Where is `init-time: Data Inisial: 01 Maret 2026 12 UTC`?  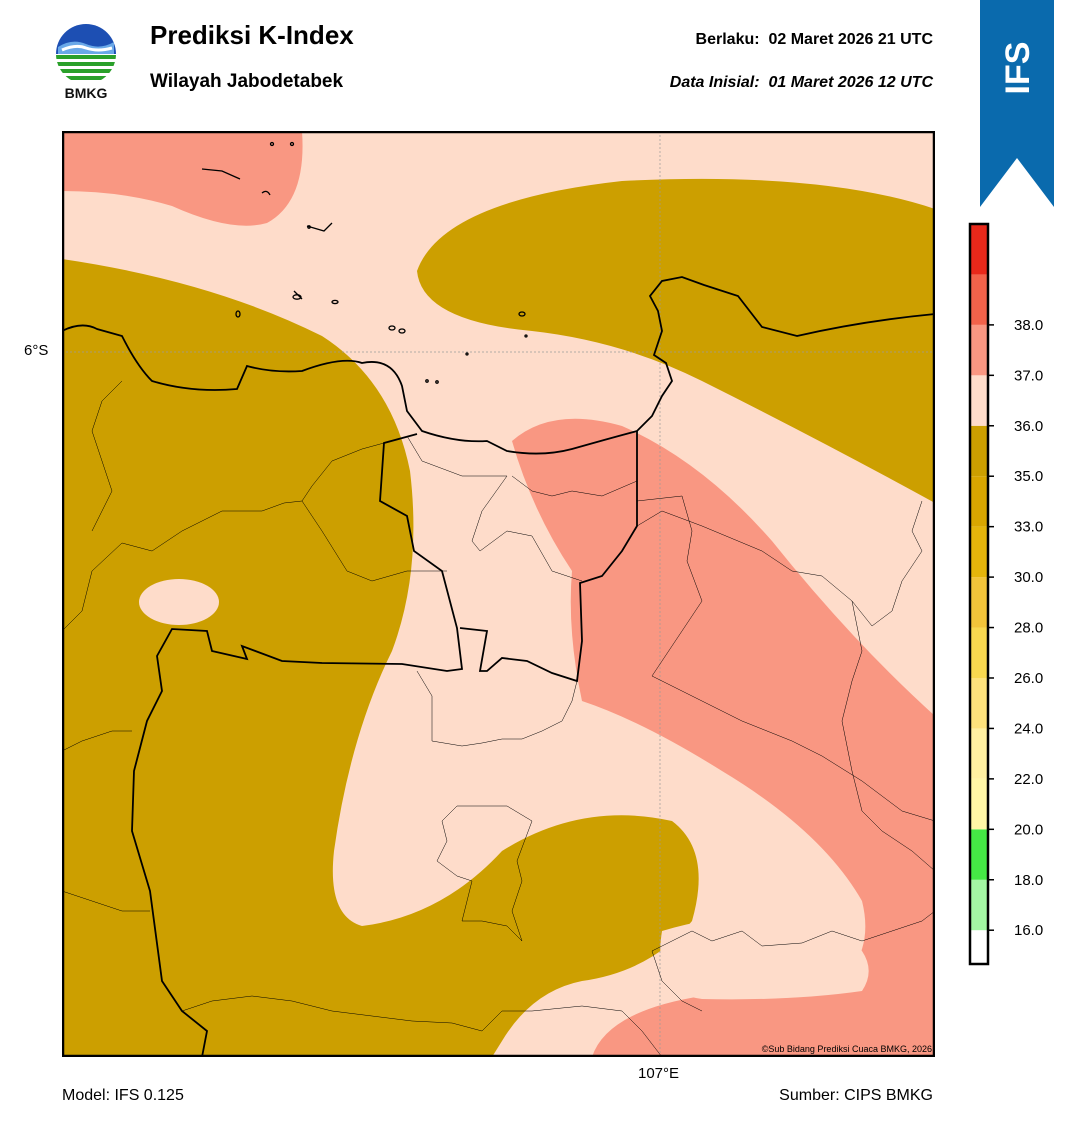 init-time: Data Inisial: 01 Maret 2026 12 UTC is located at coordinates (801, 83).